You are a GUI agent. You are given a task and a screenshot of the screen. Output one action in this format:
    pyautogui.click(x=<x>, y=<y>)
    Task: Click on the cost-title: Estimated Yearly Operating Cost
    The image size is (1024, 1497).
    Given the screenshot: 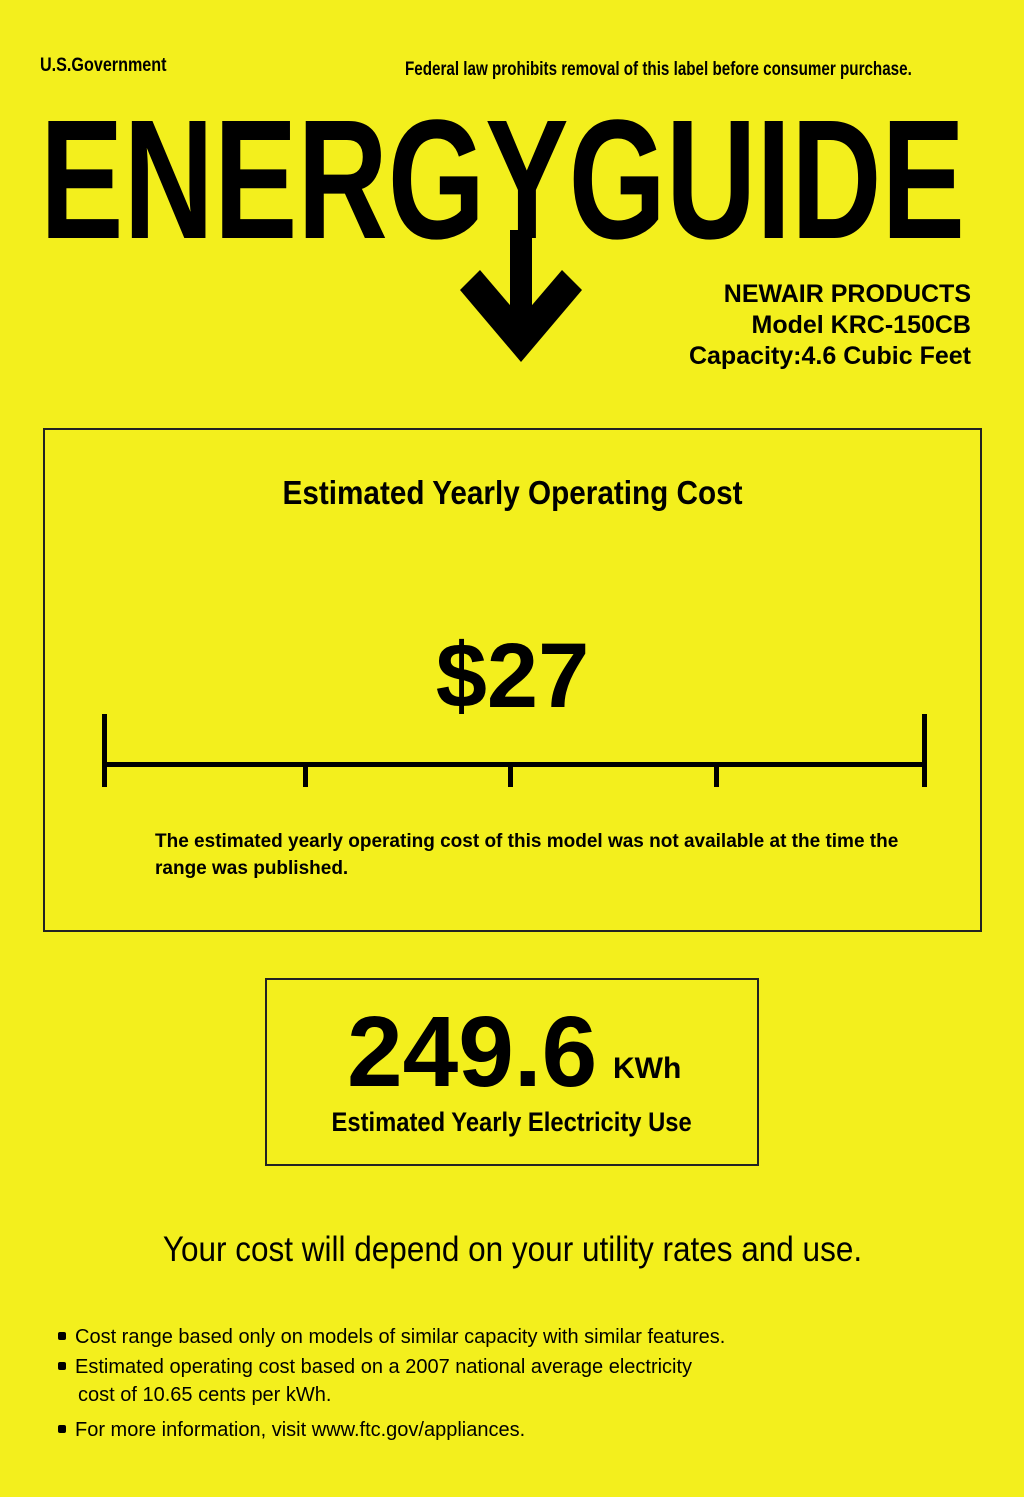 What is the action you would take?
    pyautogui.click(x=512, y=492)
    